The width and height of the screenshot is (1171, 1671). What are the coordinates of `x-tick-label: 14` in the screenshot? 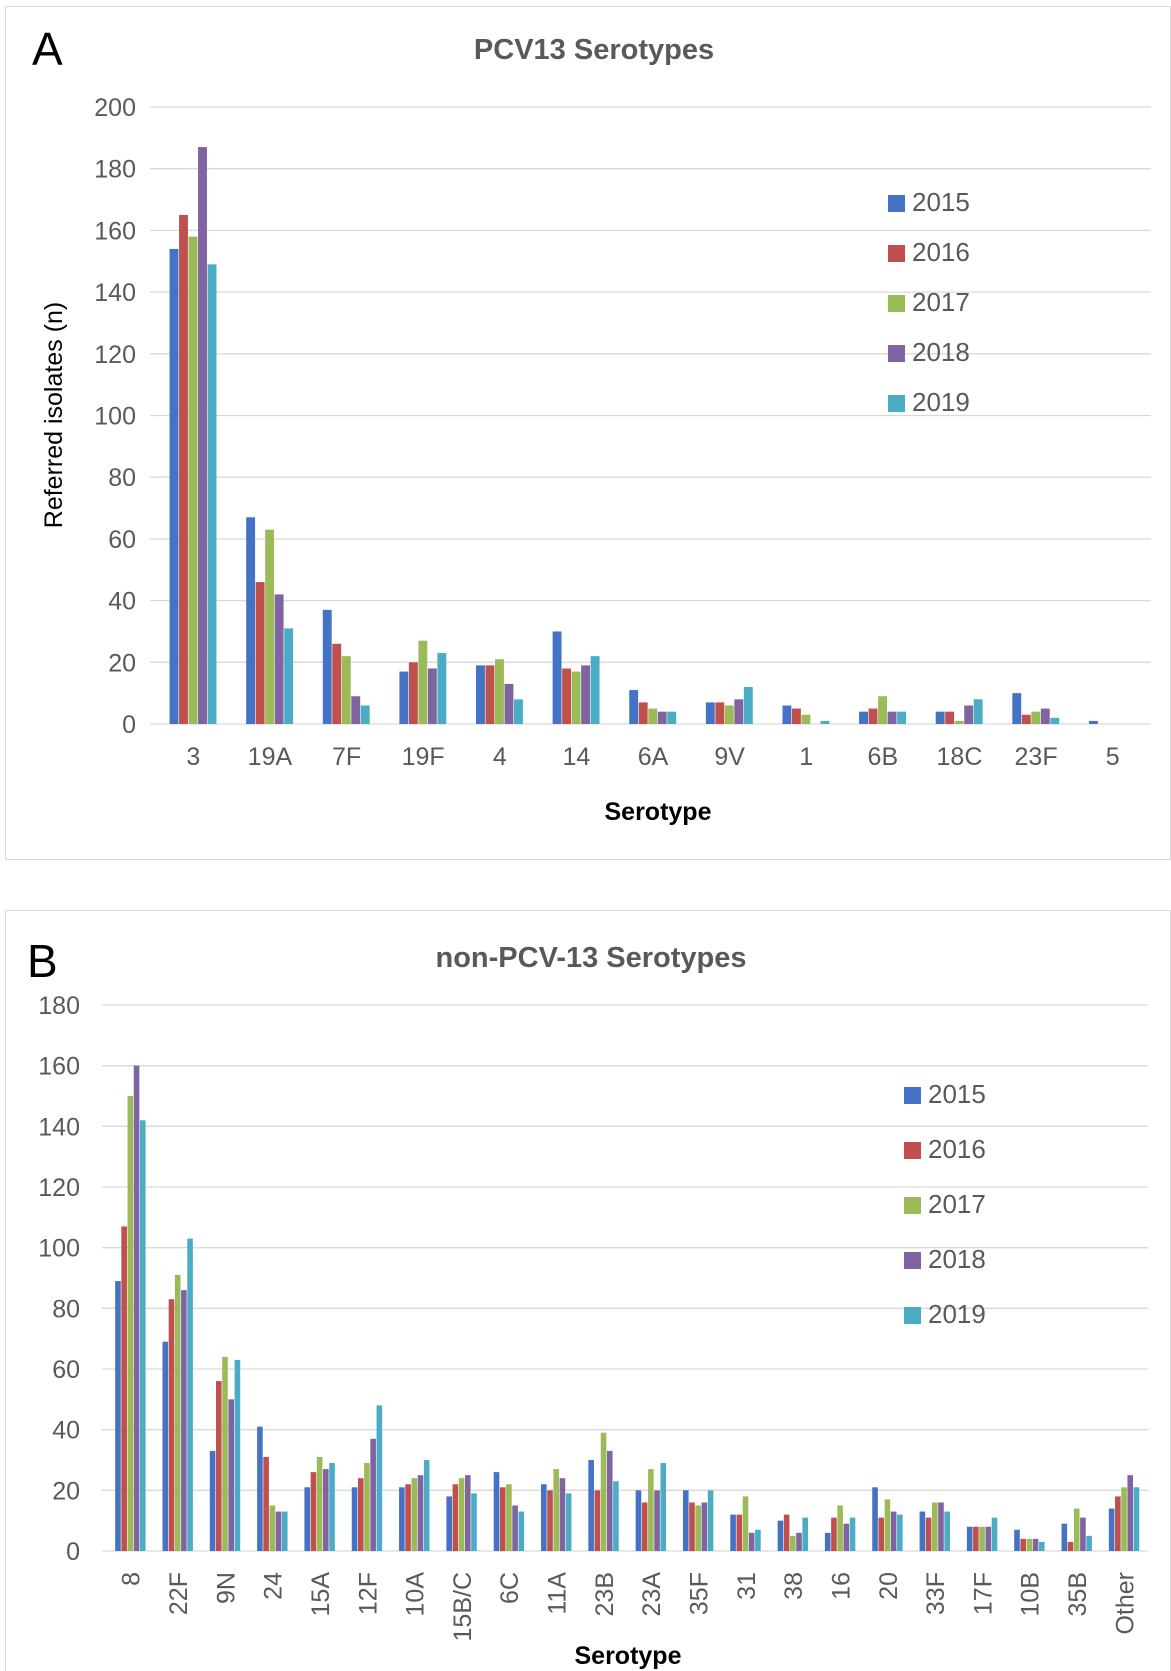 It's located at (576, 757).